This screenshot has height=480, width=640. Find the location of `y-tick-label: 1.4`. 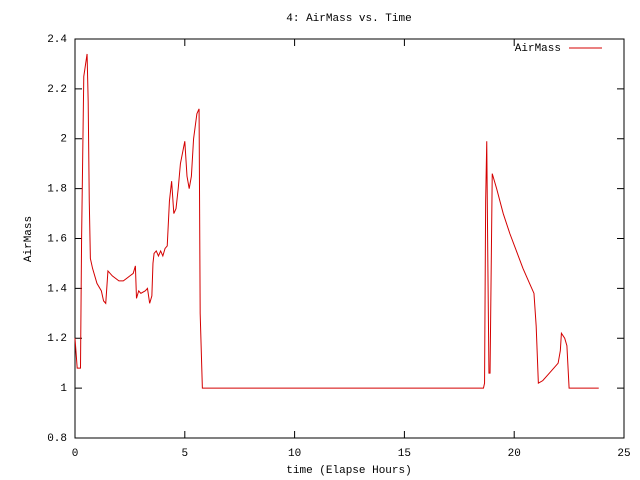

y-tick-label: 1.4 is located at coordinates (57, 289).